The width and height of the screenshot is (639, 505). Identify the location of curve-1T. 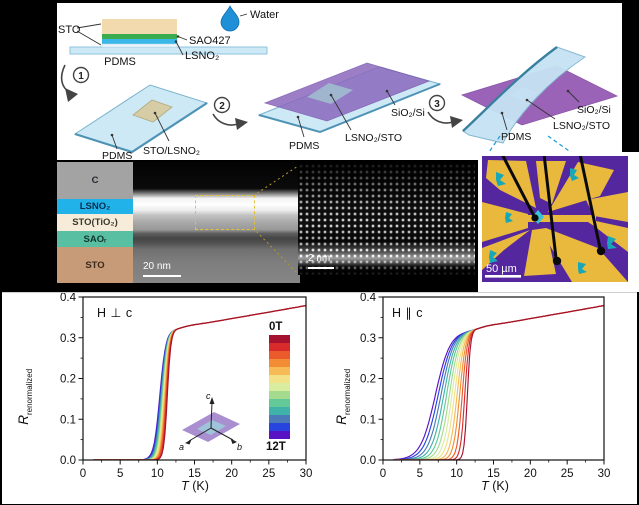
(498, 382).